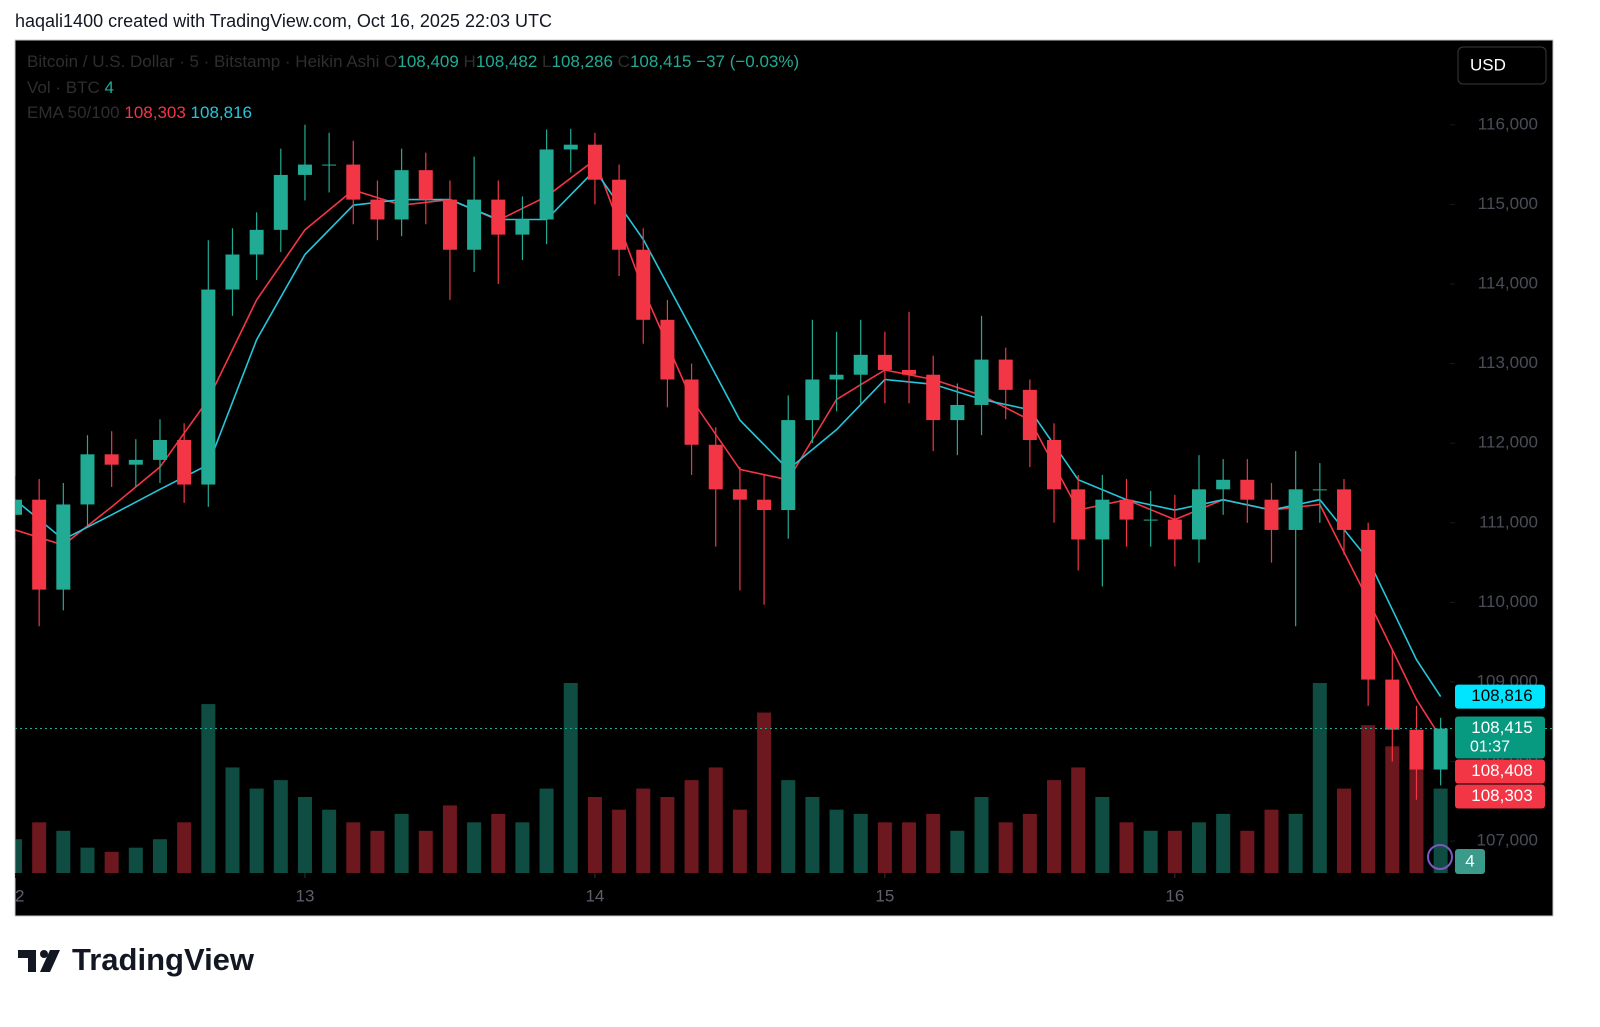 The height and width of the screenshot is (1027, 1600). I want to click on volume-legend: Vol · BTC 4, so click(70, 87).